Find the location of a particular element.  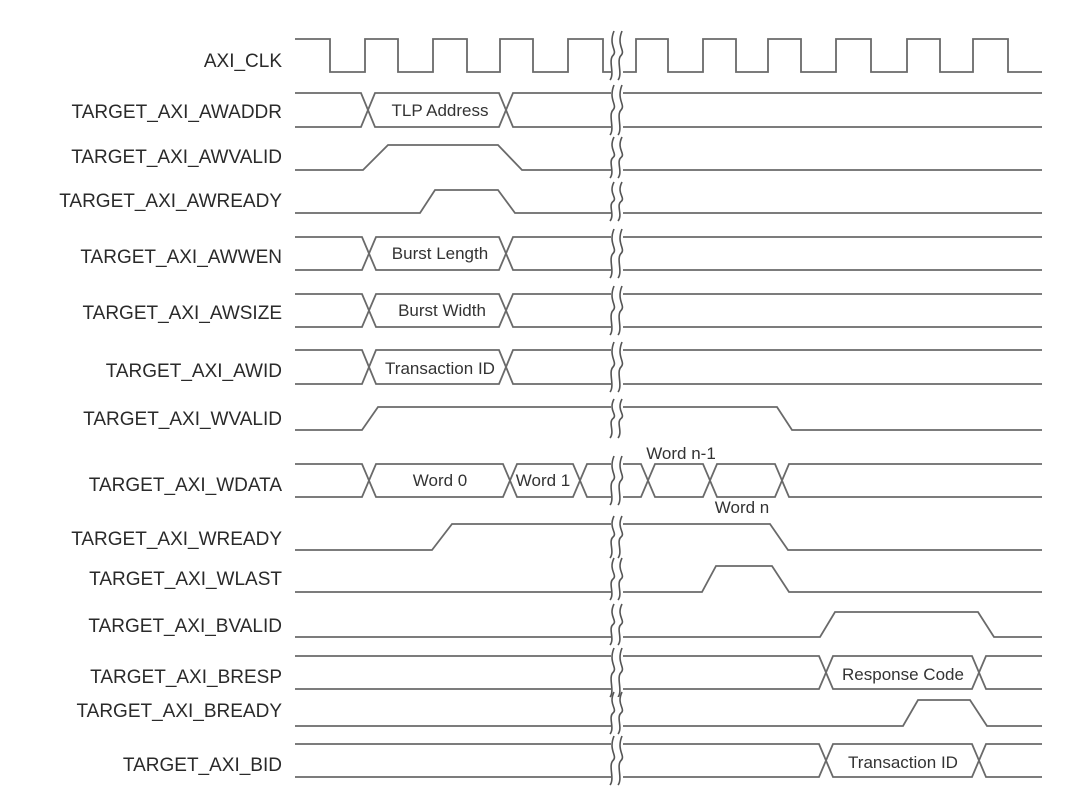

bus-value-label: Burst Width is located at coordinates (442, 310).